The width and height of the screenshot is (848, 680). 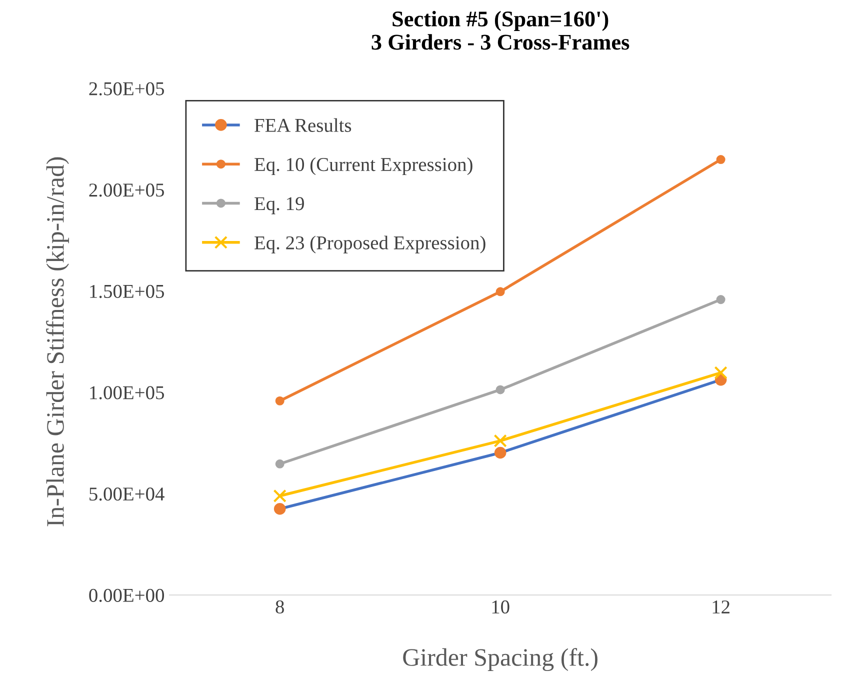 What do you see at coordinates (127, 393) in the screenshot?
I see `y-tick-label: 1.00E+05` at bounding box center [127, 393].